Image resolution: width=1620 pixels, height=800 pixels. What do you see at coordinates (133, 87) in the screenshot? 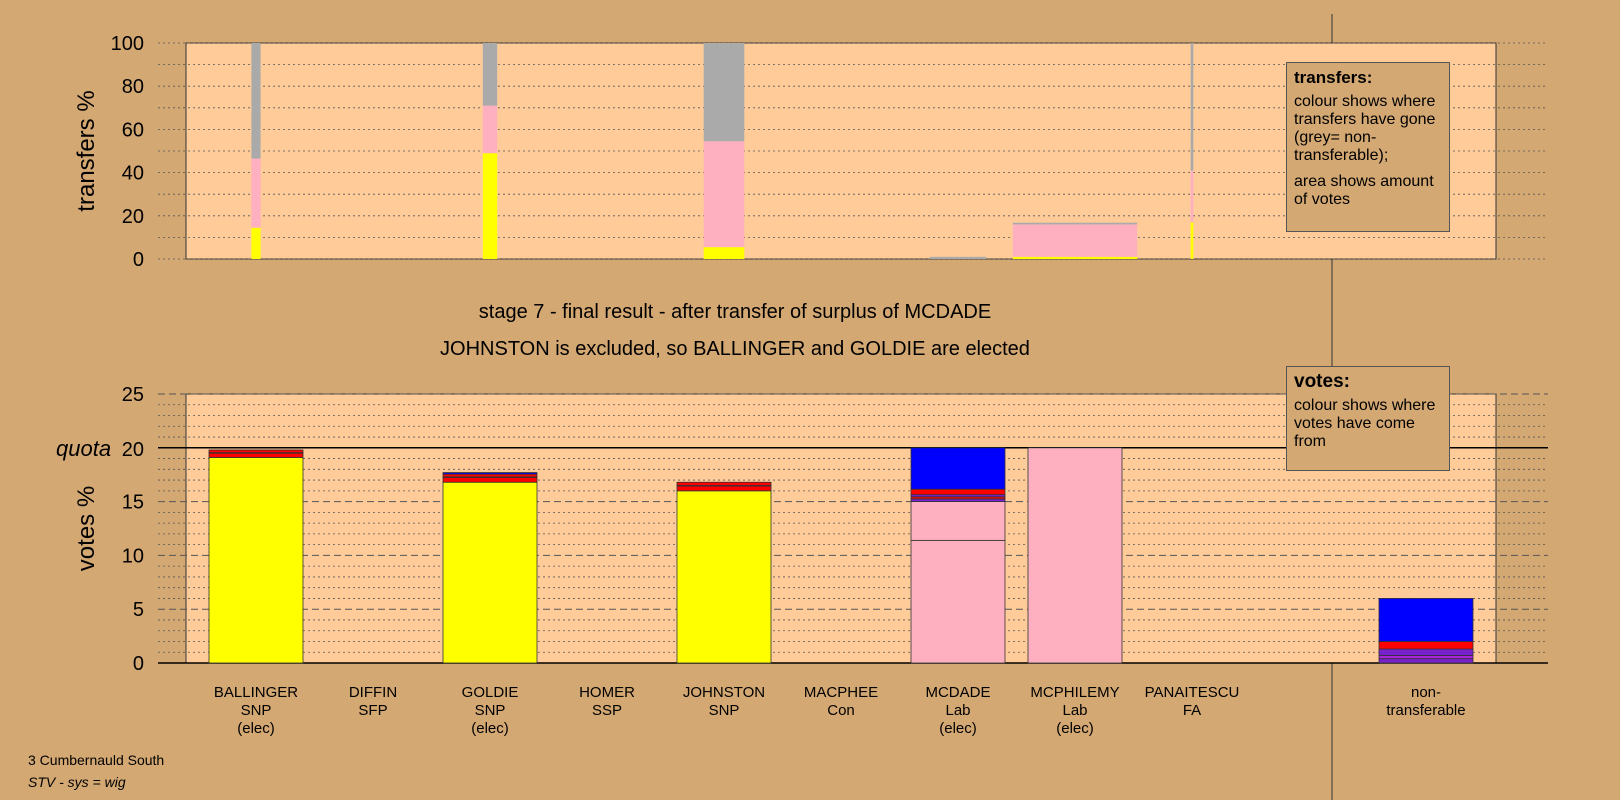
I see `transfers-tick-label: 80` at bounding box center [133, 87].